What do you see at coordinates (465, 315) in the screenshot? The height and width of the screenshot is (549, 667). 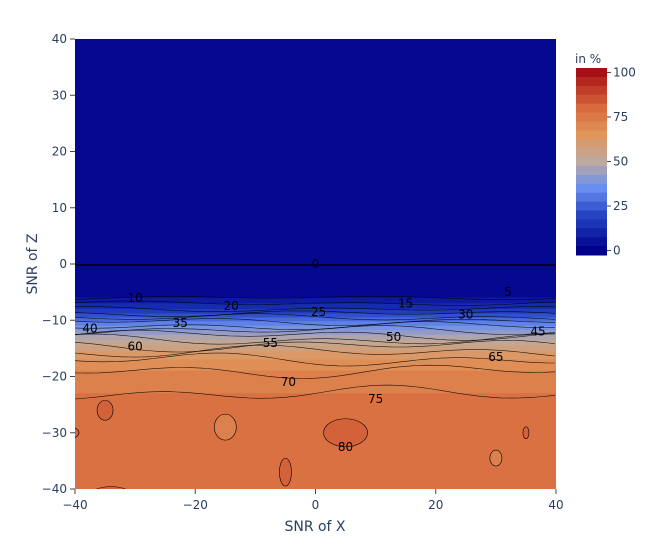 I see `contour-label: 30` at bounding box center [465, 315].